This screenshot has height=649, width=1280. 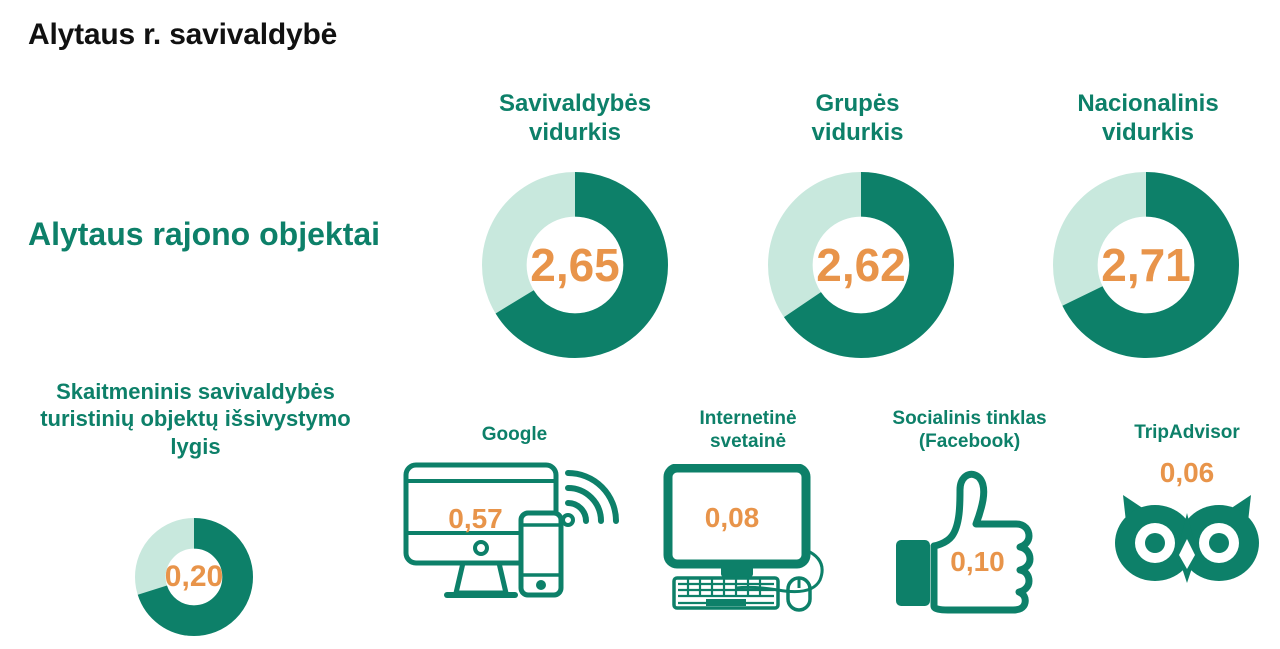 What do you see at coordinates (748, 441) in the screenshot?
I see `metric-label-line2: svetainė` at bounding box center [748, 441].